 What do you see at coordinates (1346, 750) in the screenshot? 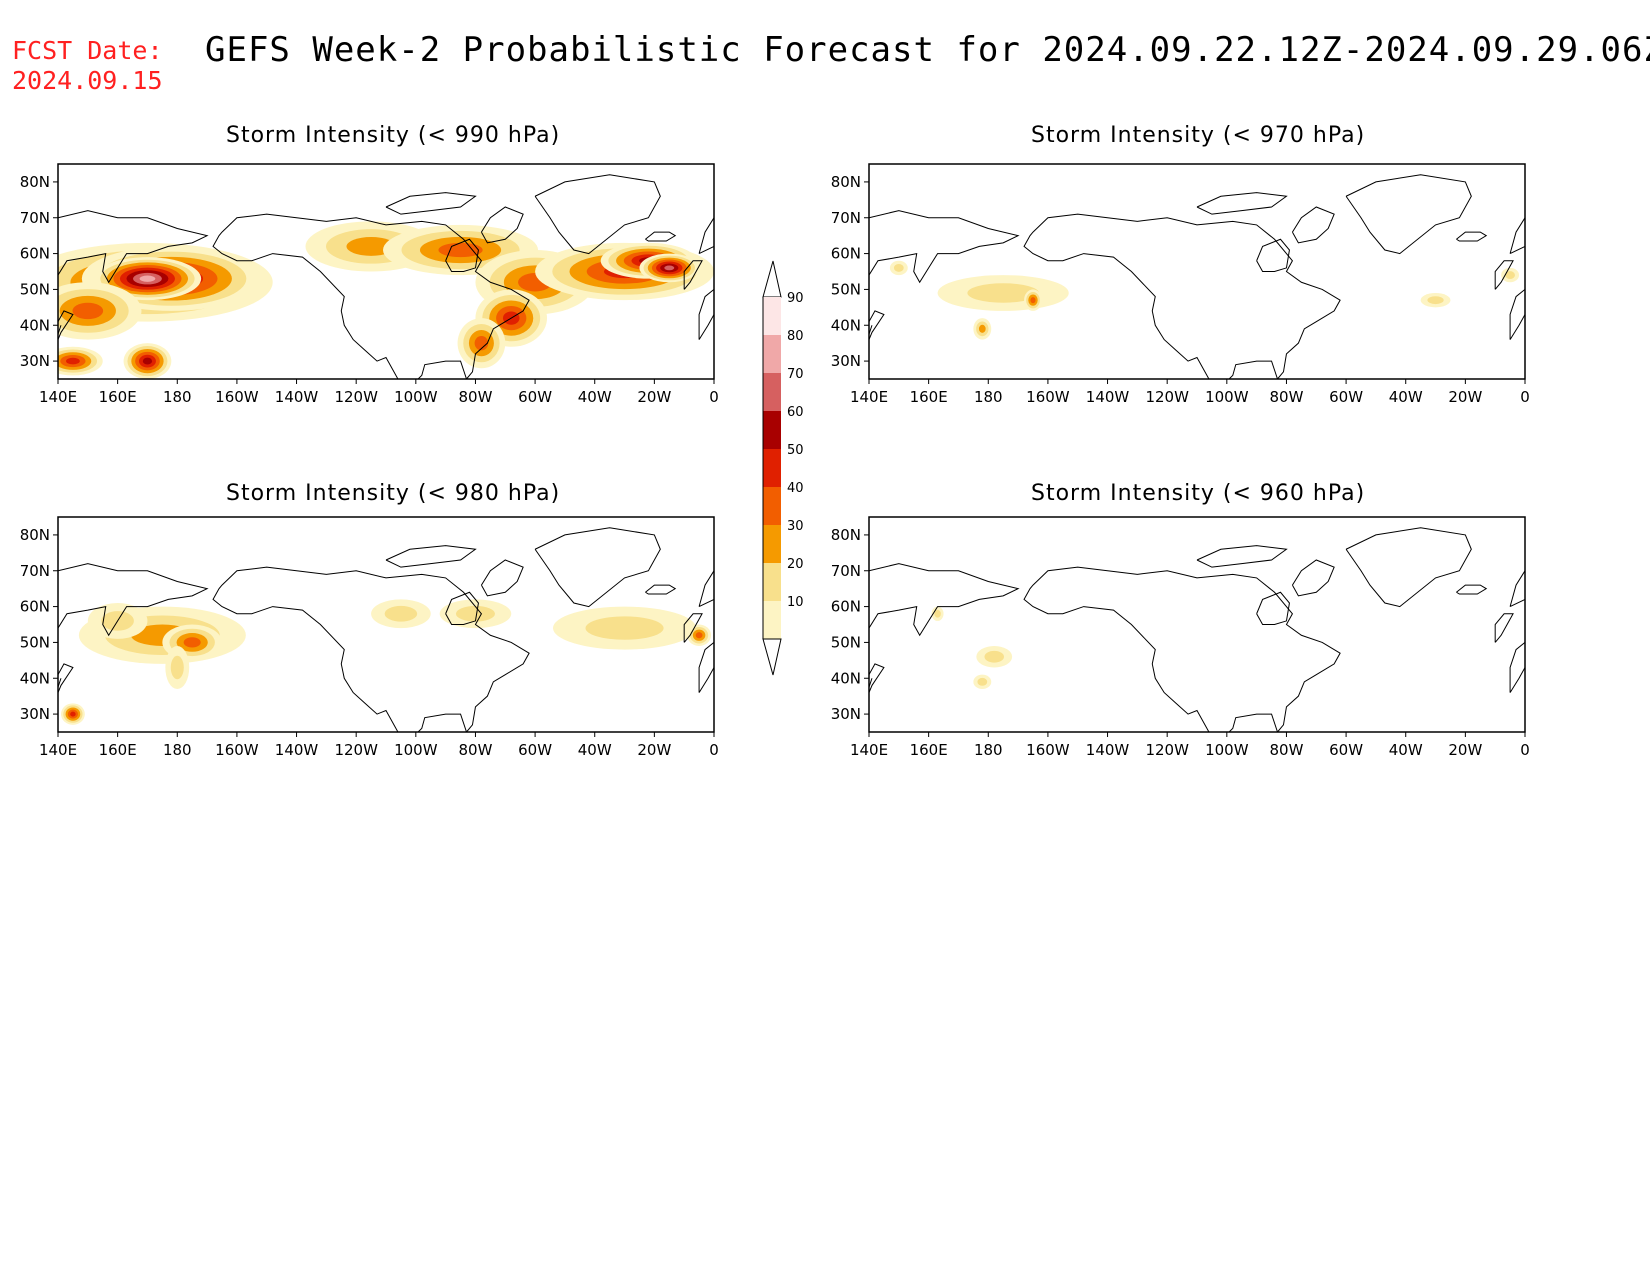
I see `x-tick-label: 60W` at bounding box center [1346, 750].